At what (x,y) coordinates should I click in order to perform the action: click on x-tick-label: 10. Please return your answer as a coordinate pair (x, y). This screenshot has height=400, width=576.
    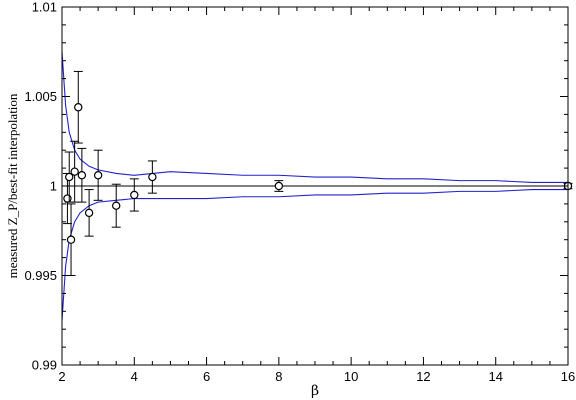
    Looking at the image, I should click on (351, 376).